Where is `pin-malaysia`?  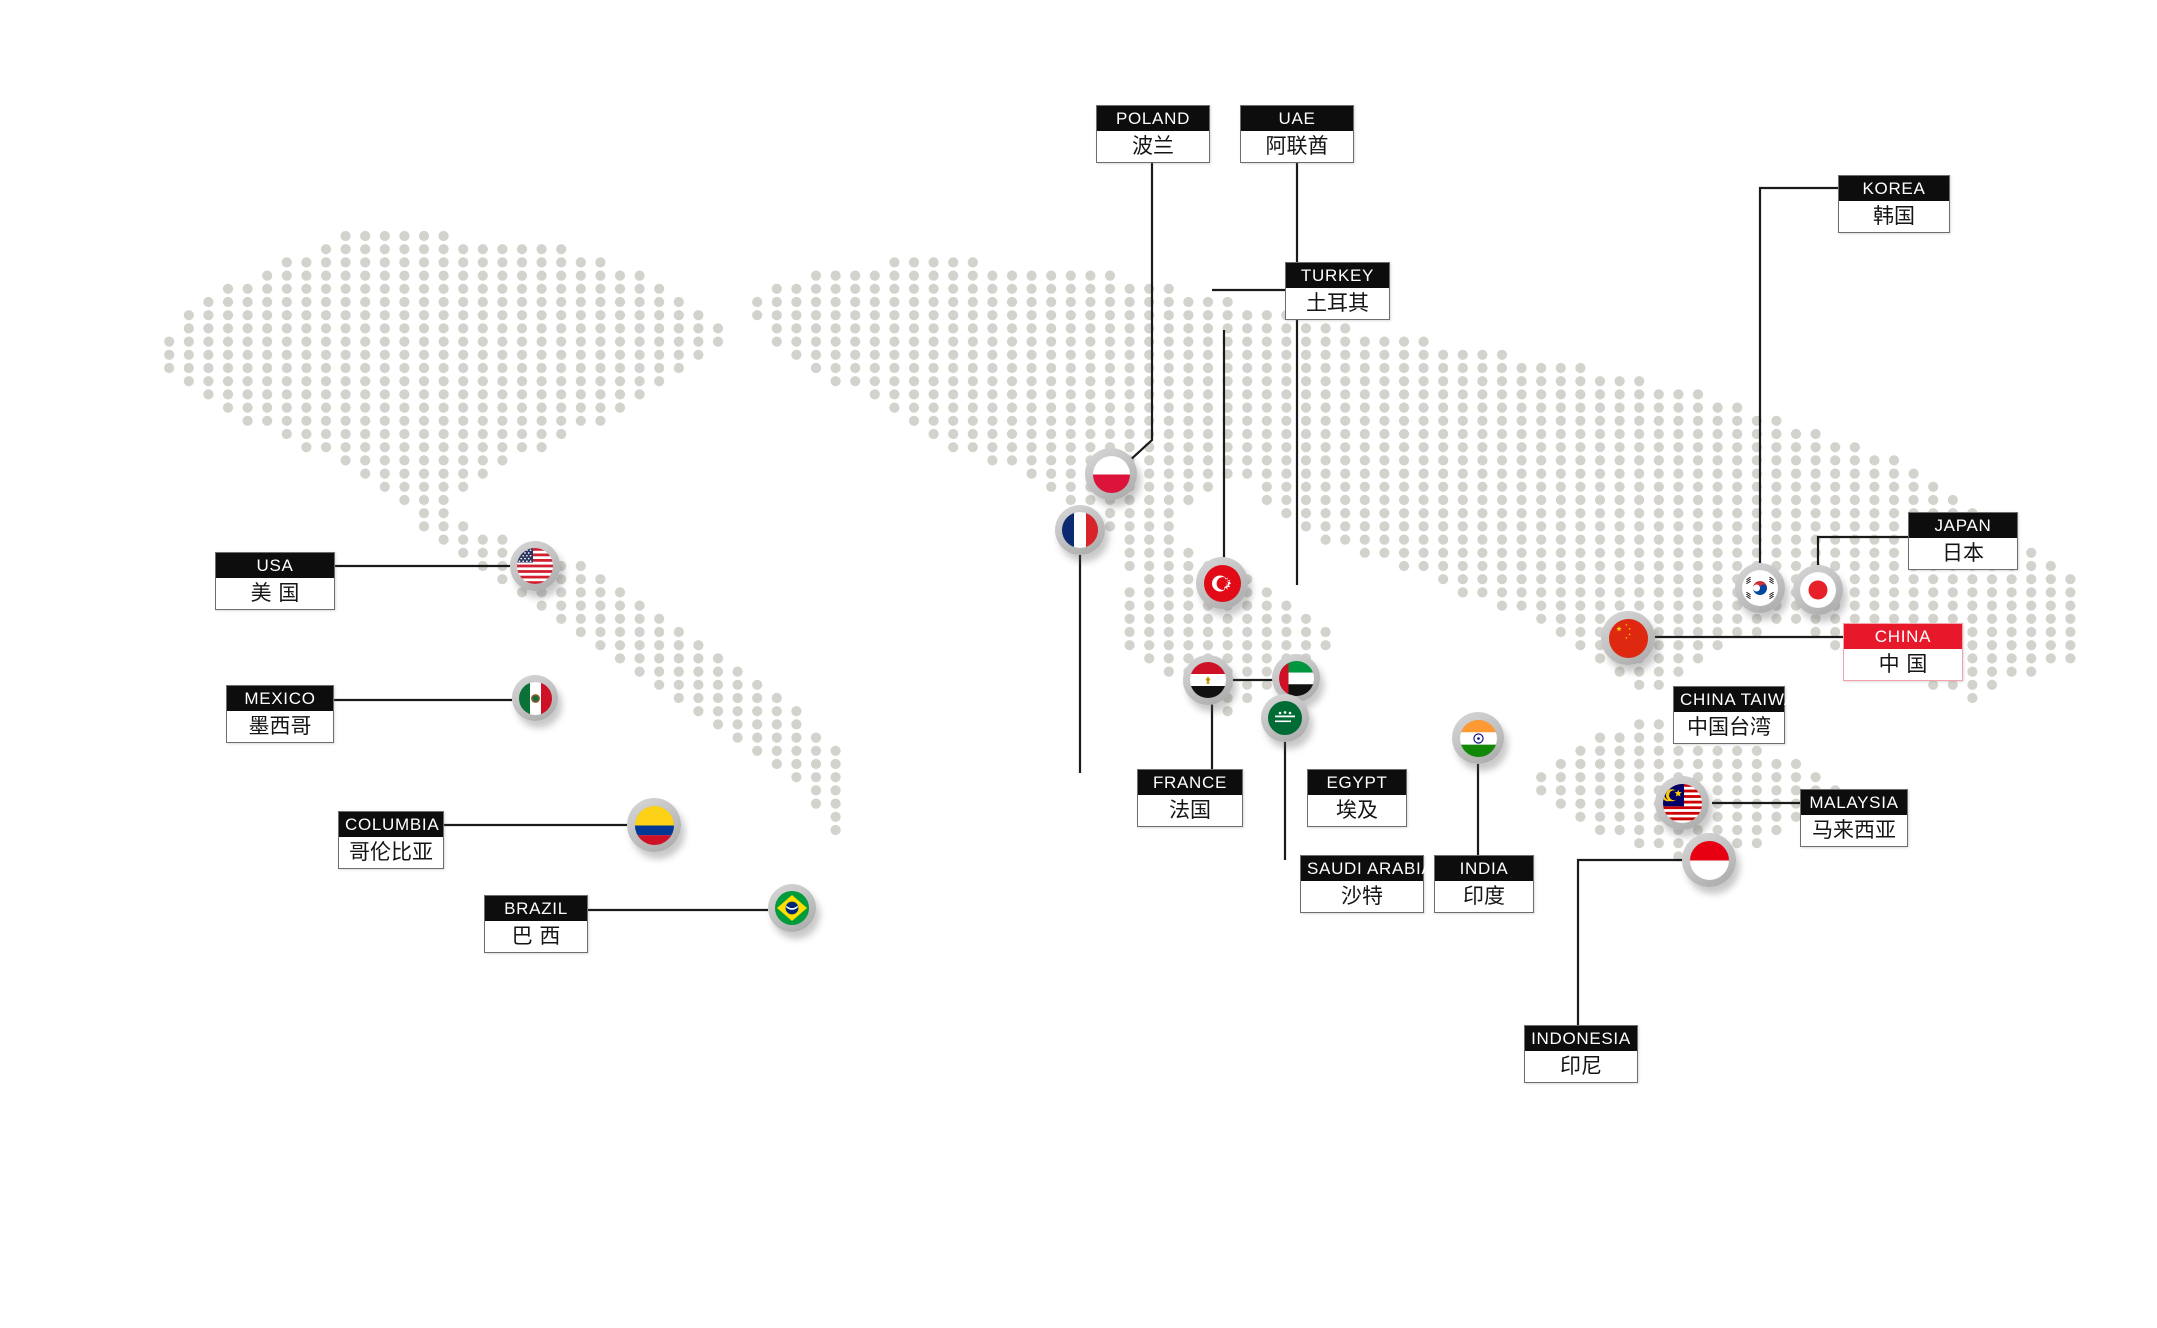 pin-malaysia is located at coordinates (1682, 803).